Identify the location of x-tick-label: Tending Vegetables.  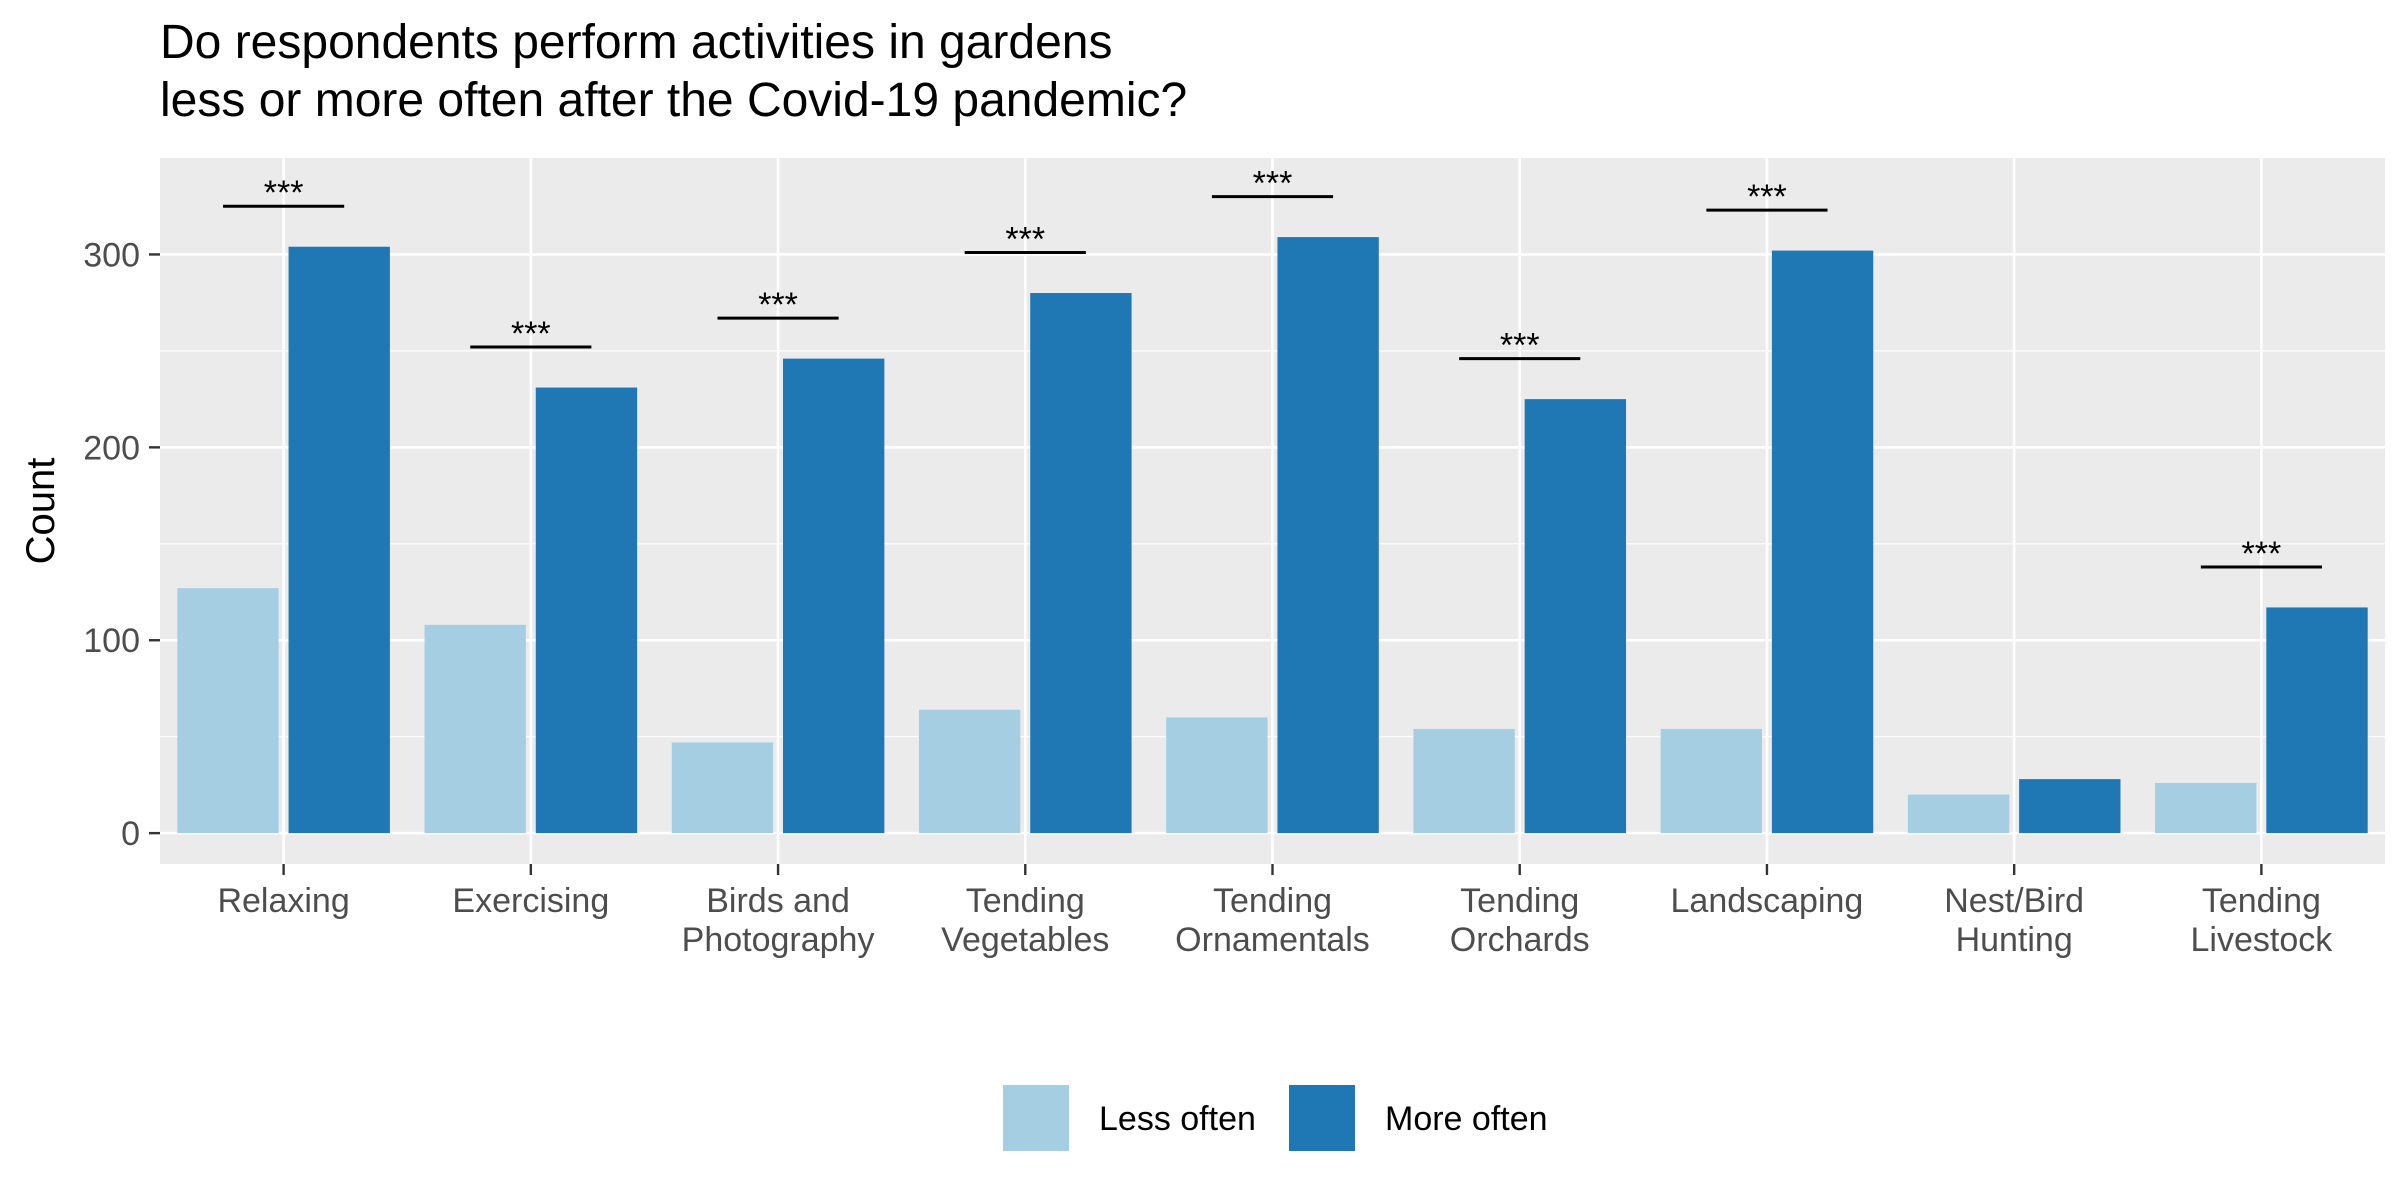
(1025, 920).